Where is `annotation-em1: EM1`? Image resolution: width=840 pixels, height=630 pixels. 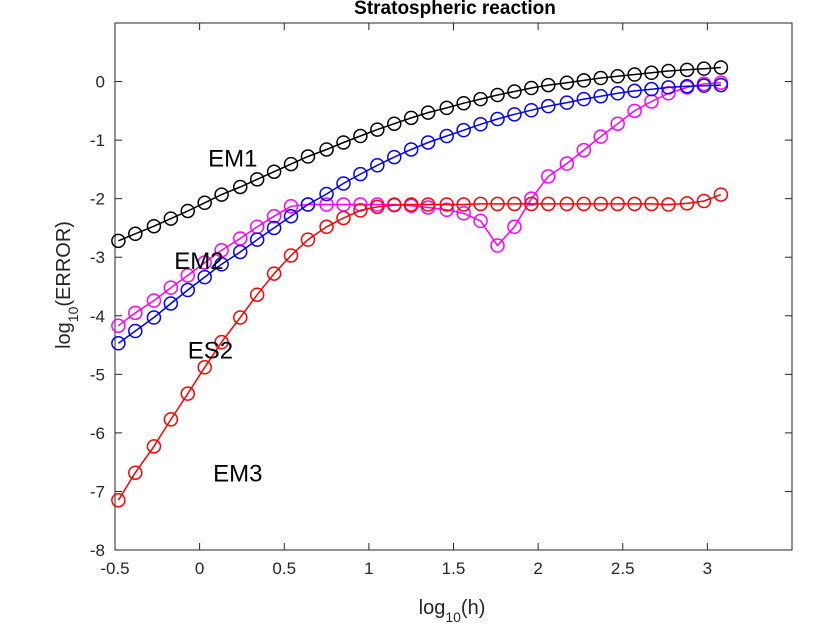 annotation-em1: EM1 is located at coordinates (232, 158).